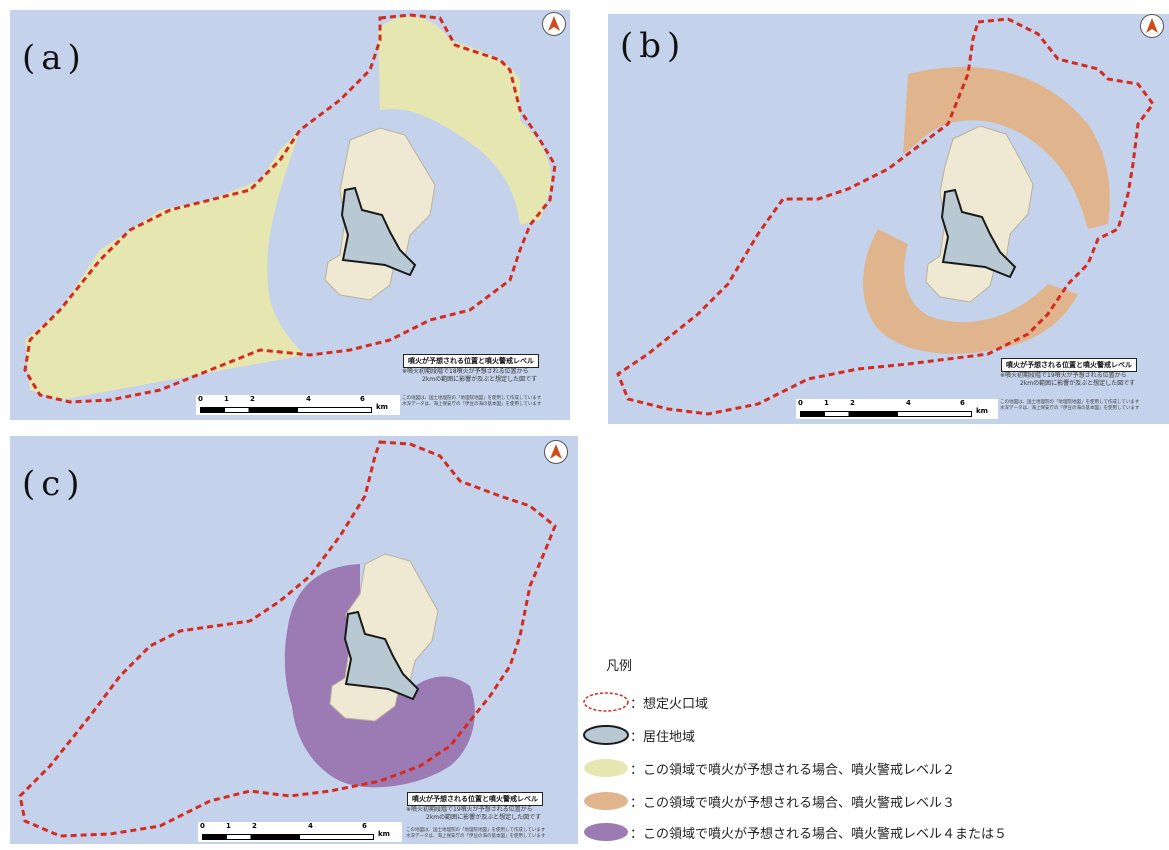  I want to click on legend-label: ：この領域で噴火が予想される場合、噴火警戒レベル２, so click(793, 770).